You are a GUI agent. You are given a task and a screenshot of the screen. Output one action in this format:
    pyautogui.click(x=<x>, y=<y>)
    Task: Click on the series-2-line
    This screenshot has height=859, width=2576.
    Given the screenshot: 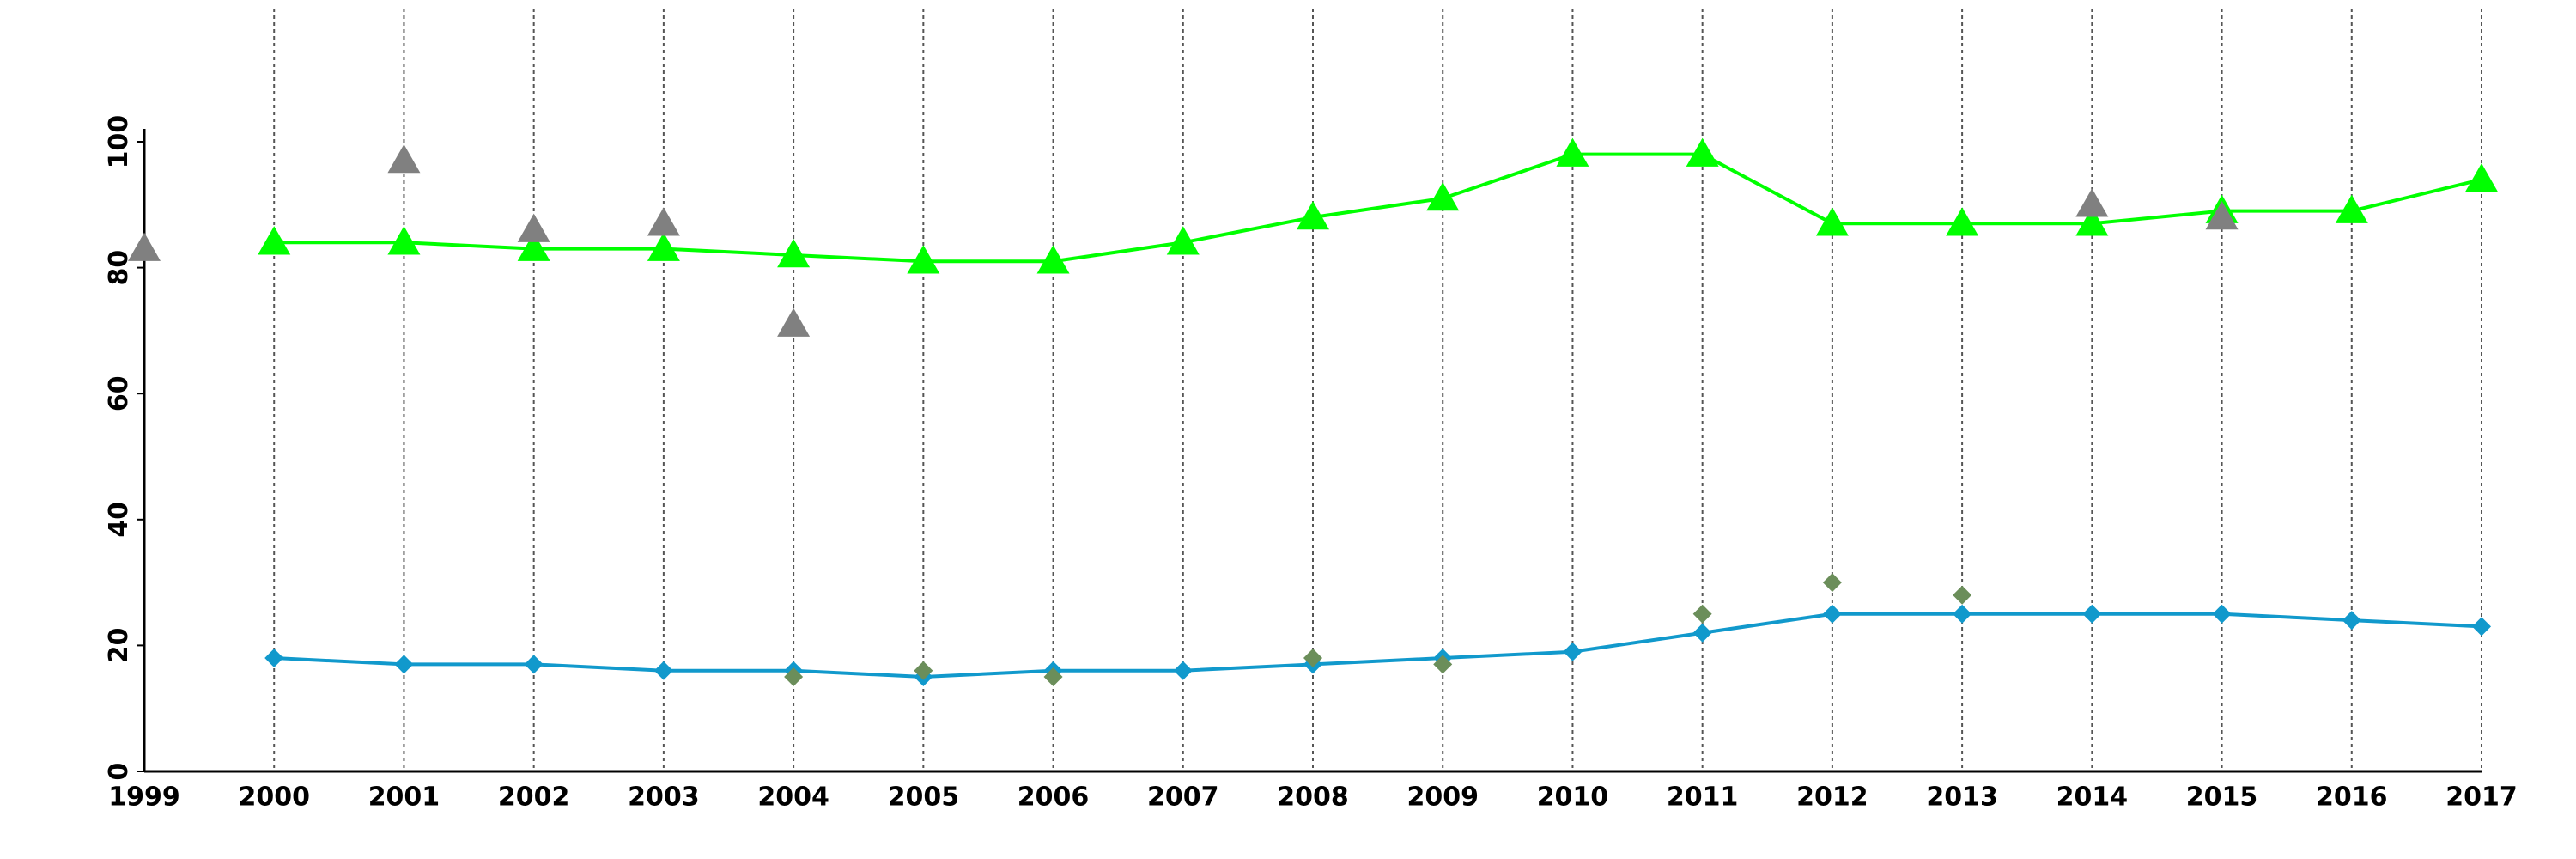 What is the action you would take?
    pyautogui.click(x=1378, y=646)
    